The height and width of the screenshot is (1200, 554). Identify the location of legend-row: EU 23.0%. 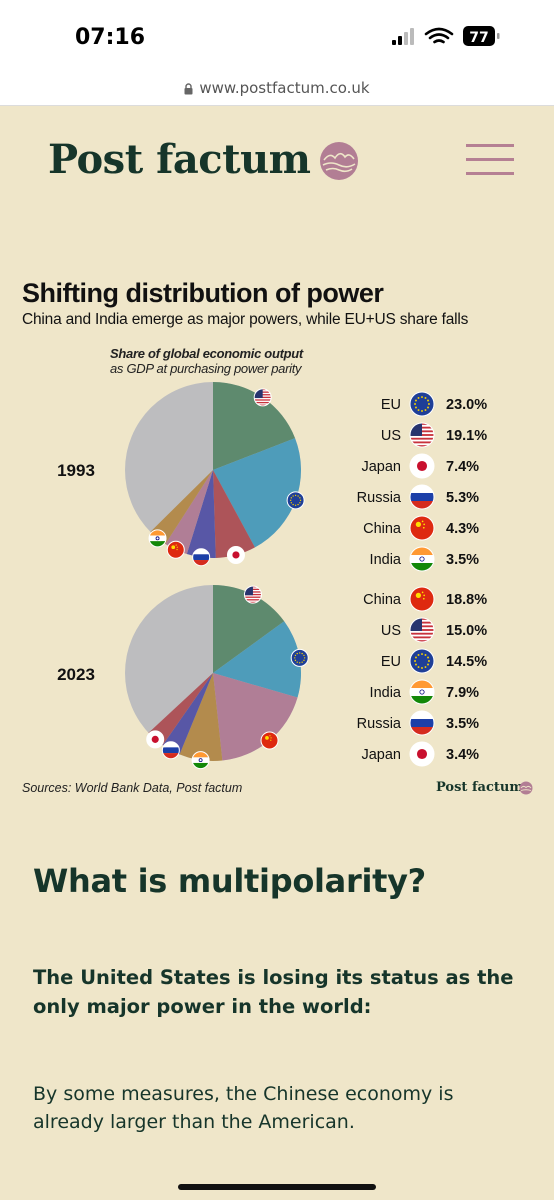
(434, 404).